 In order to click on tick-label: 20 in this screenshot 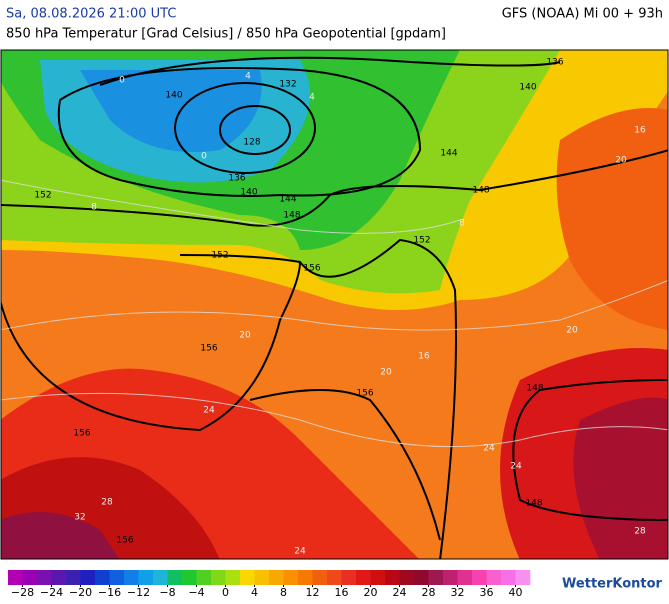, I will do `click(371, 592)`.